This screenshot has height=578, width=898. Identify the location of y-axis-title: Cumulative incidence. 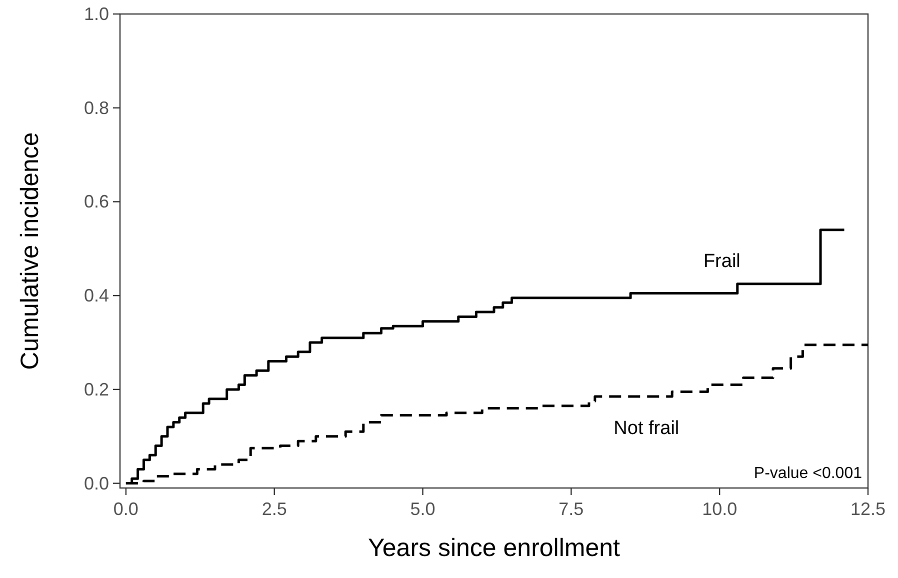
(30, 251).